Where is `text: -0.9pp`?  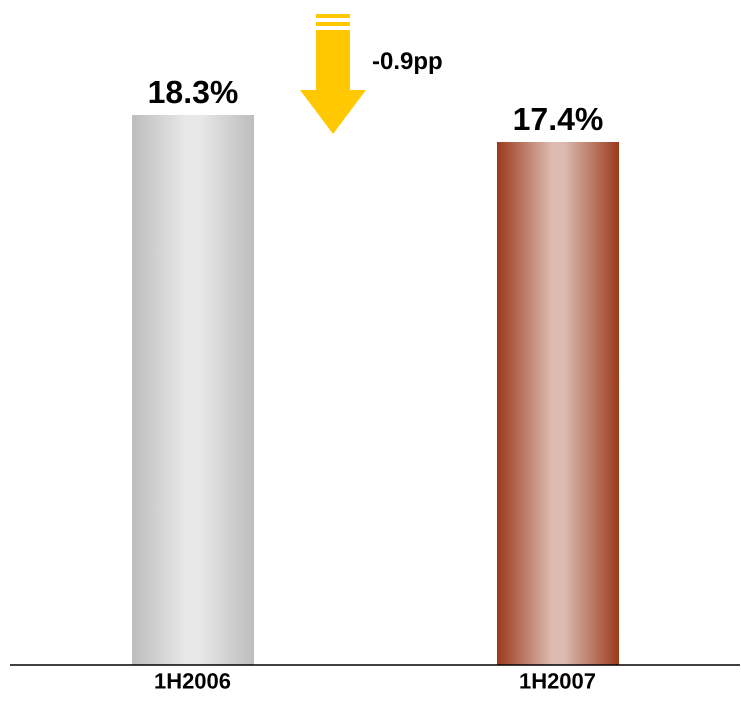
text: -0.9pp is located at coordinates (407, 62).